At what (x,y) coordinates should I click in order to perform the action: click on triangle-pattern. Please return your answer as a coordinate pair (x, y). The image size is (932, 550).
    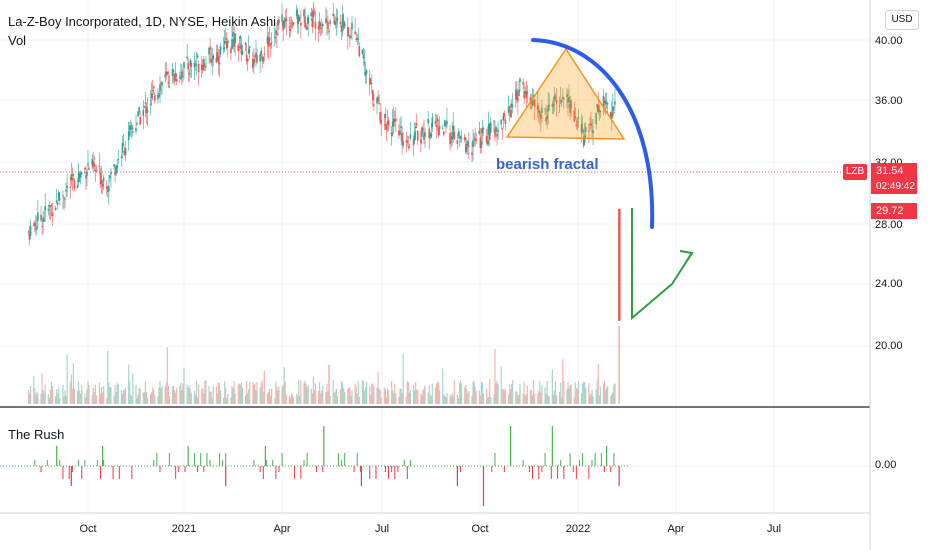
    Looking at the image, I should click on (565, 93).